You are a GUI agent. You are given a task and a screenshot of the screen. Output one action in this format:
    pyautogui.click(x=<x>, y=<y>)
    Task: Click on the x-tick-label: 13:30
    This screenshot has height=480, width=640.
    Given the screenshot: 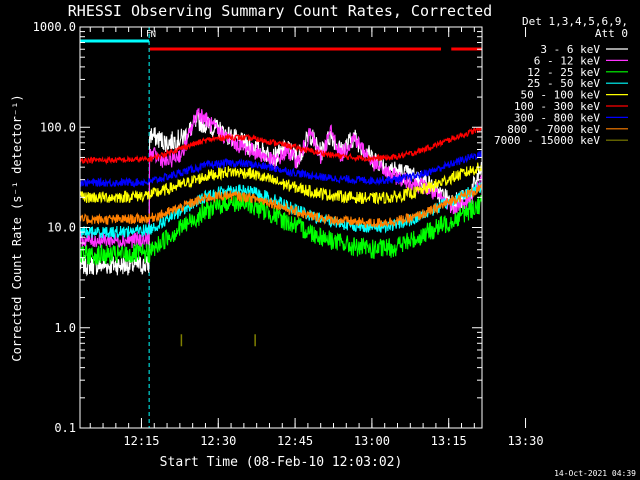 What is the action you would take?
    pyautogui.click(x=525, y=441)
    